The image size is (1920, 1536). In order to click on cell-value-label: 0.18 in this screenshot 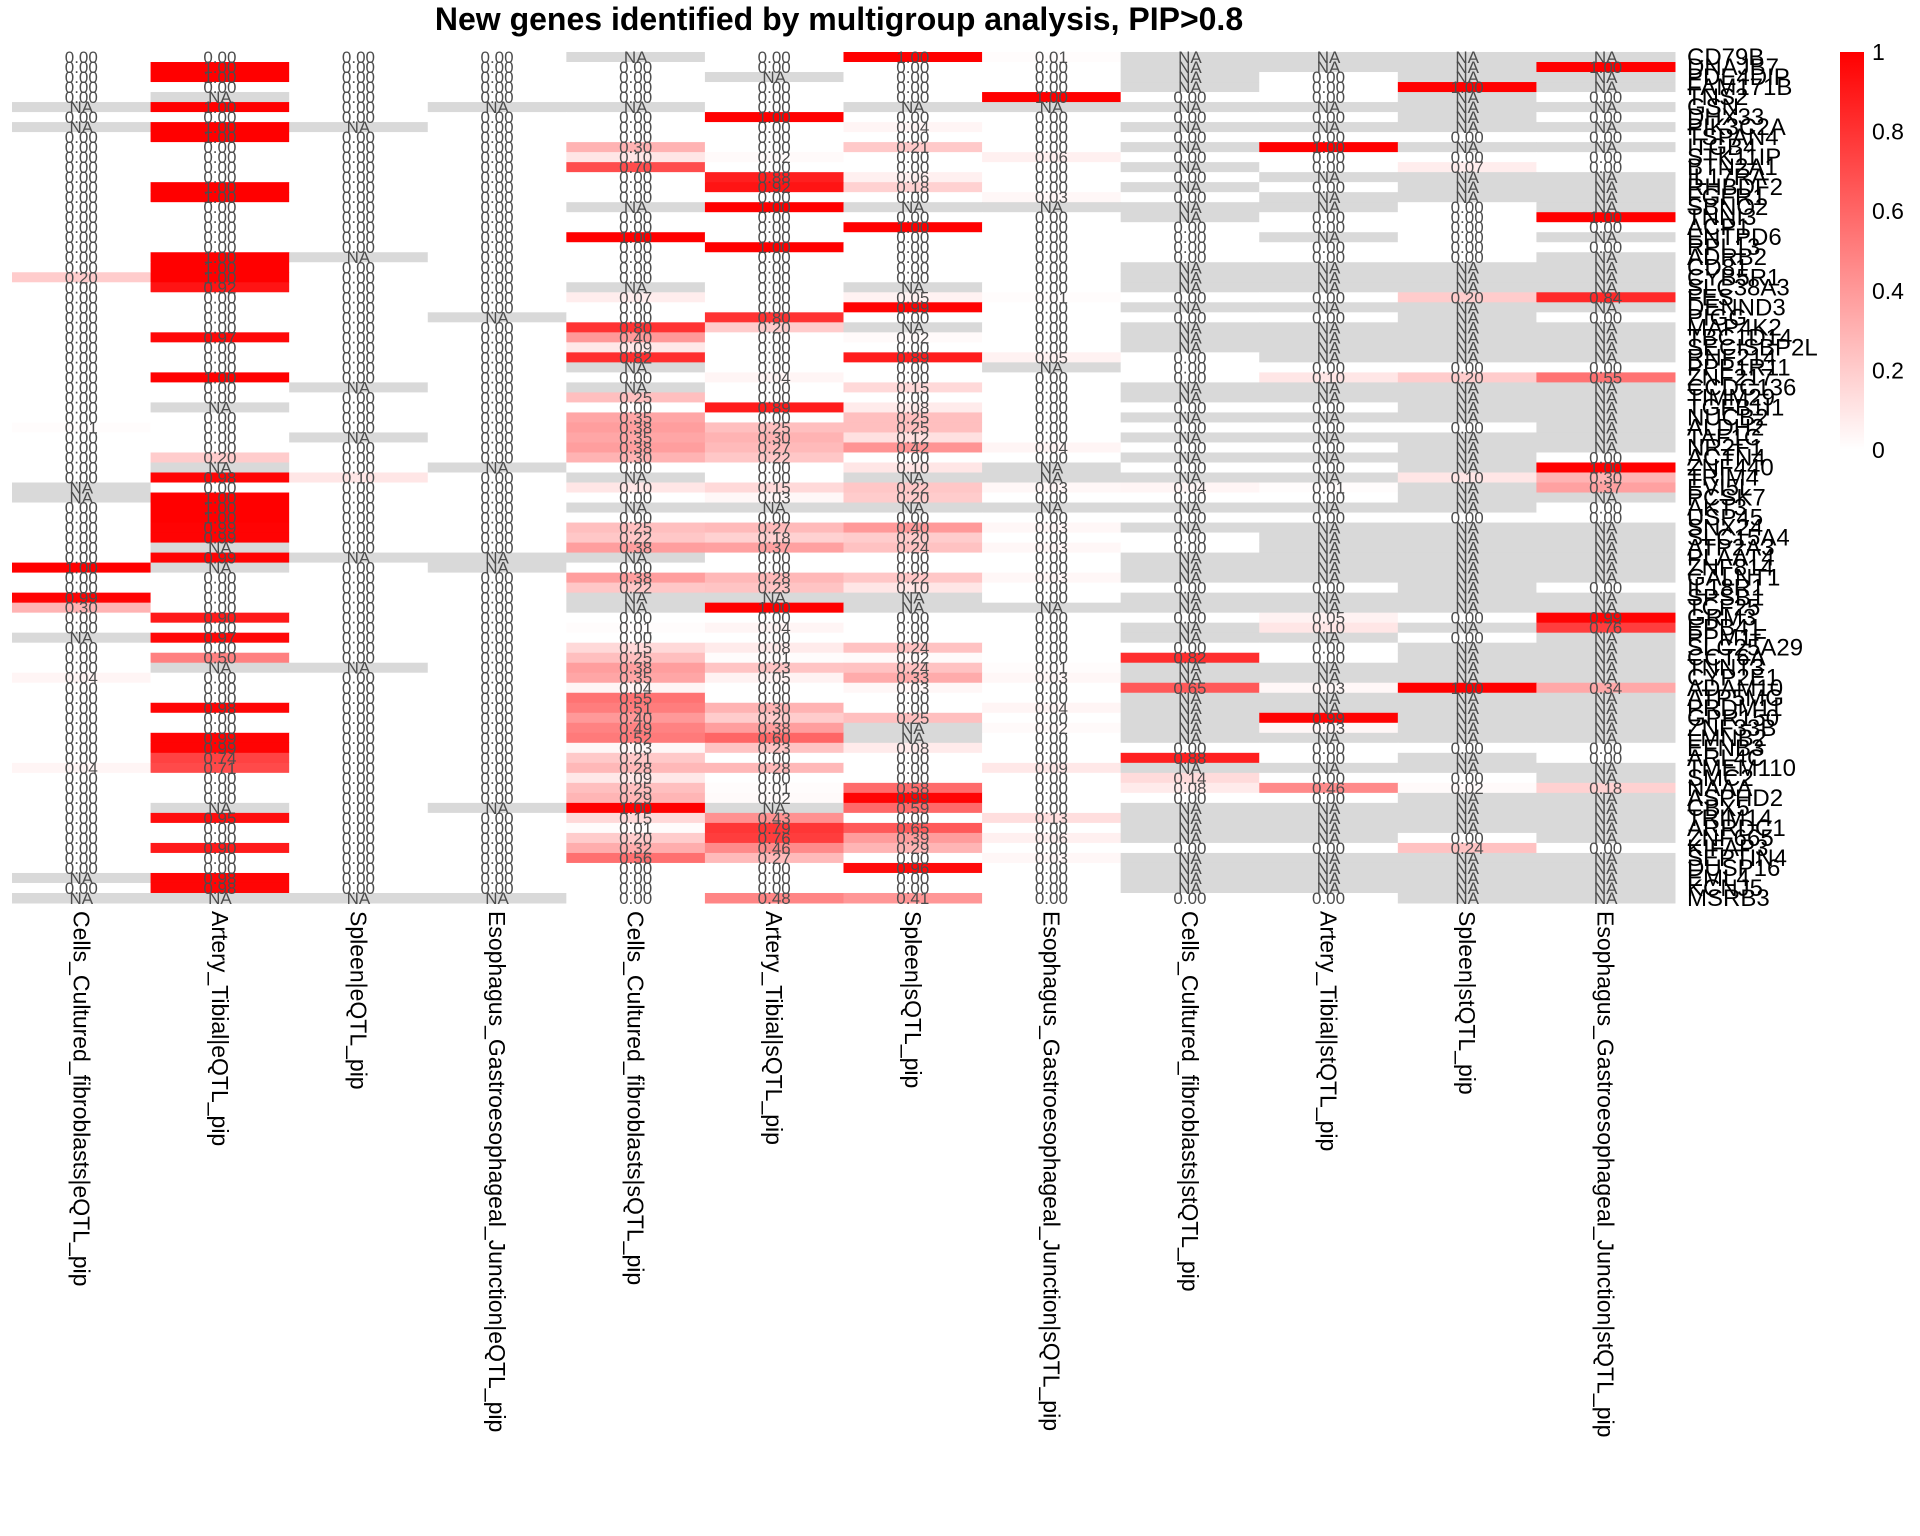, I will do `click(774, 538)`.